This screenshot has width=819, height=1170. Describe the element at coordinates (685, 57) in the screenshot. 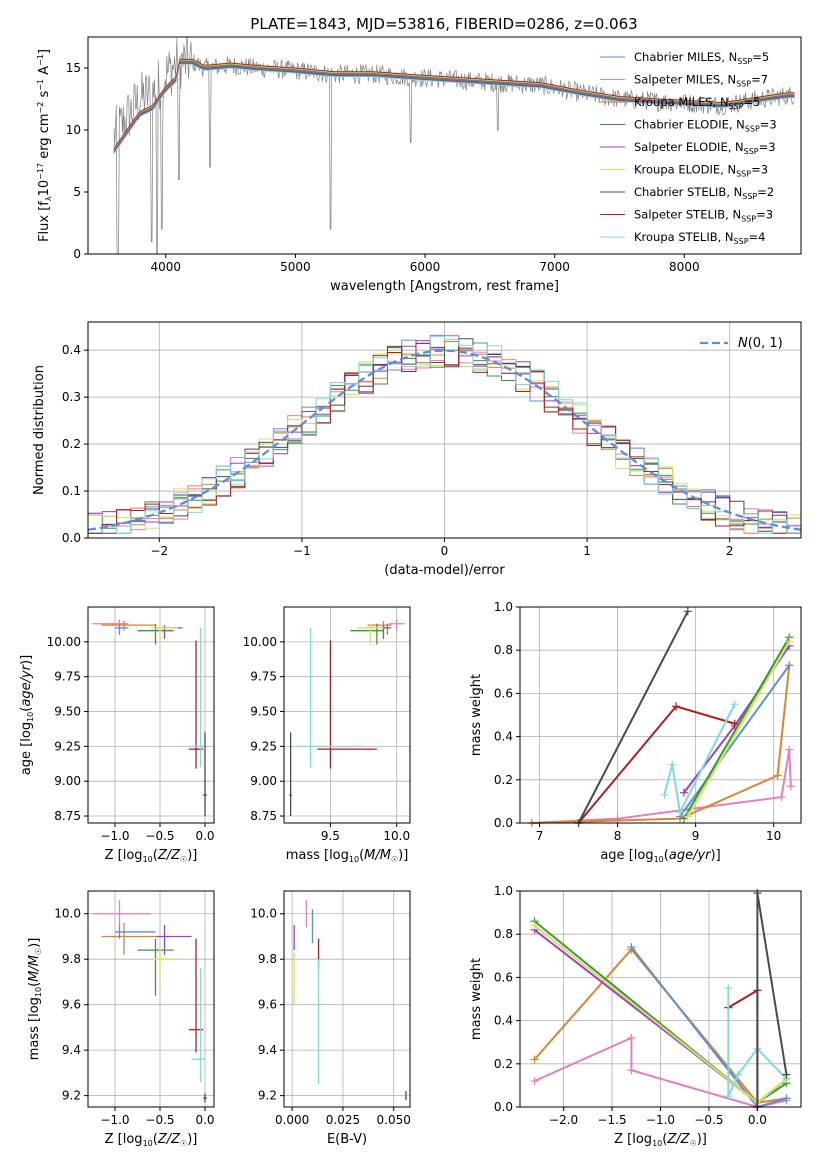

I see `legend-text: Chabrier MILES, N` at that location.